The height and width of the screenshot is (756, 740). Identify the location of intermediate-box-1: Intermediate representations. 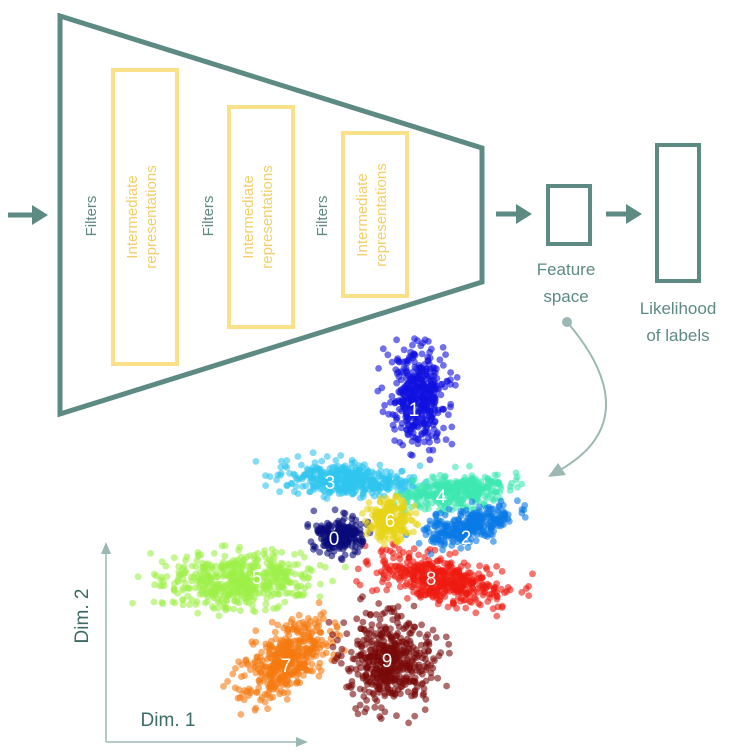
(145, 217).